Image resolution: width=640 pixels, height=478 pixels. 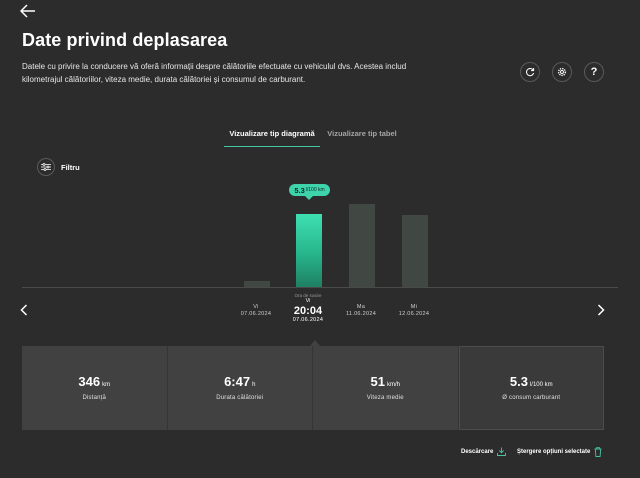 What do you see at coordinates (272, 138) in the screenshot?
I see `tab-diagram-view: Vizualizare tip diagramă` at bounding box center [272, 138].